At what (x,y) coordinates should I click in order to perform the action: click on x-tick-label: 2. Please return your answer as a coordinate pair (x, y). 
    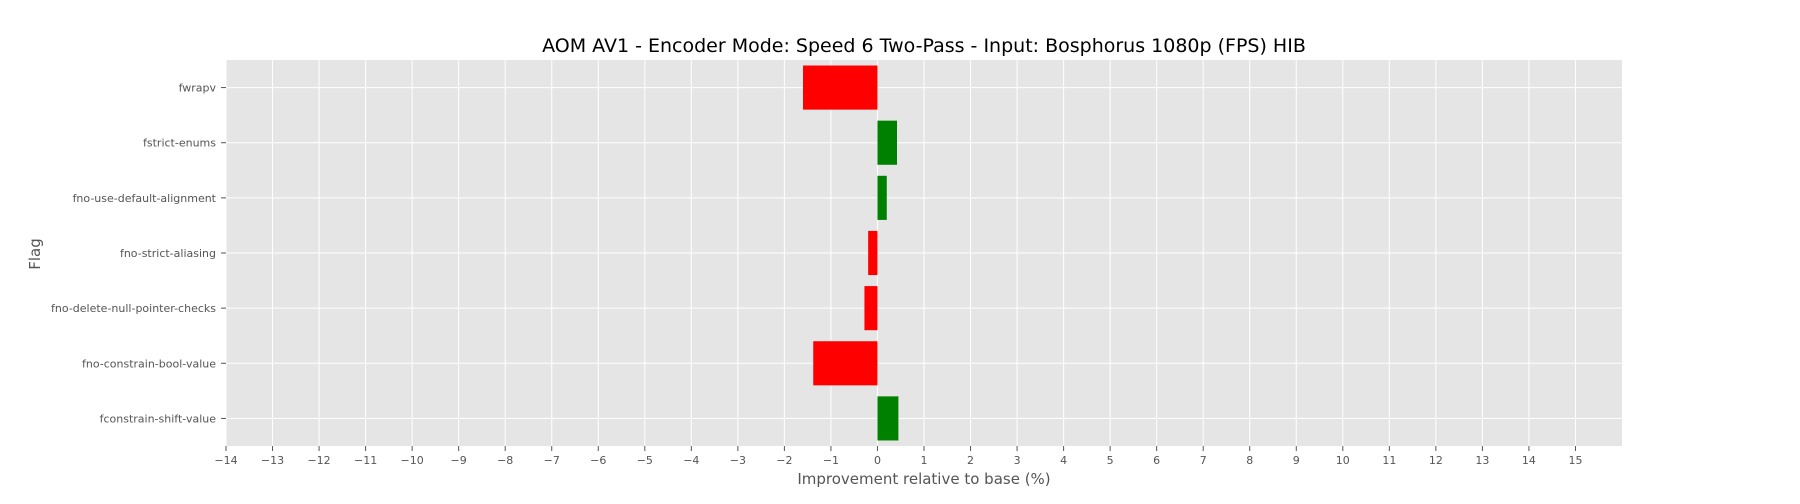
    Looking at the image, I should click on (970, 460).